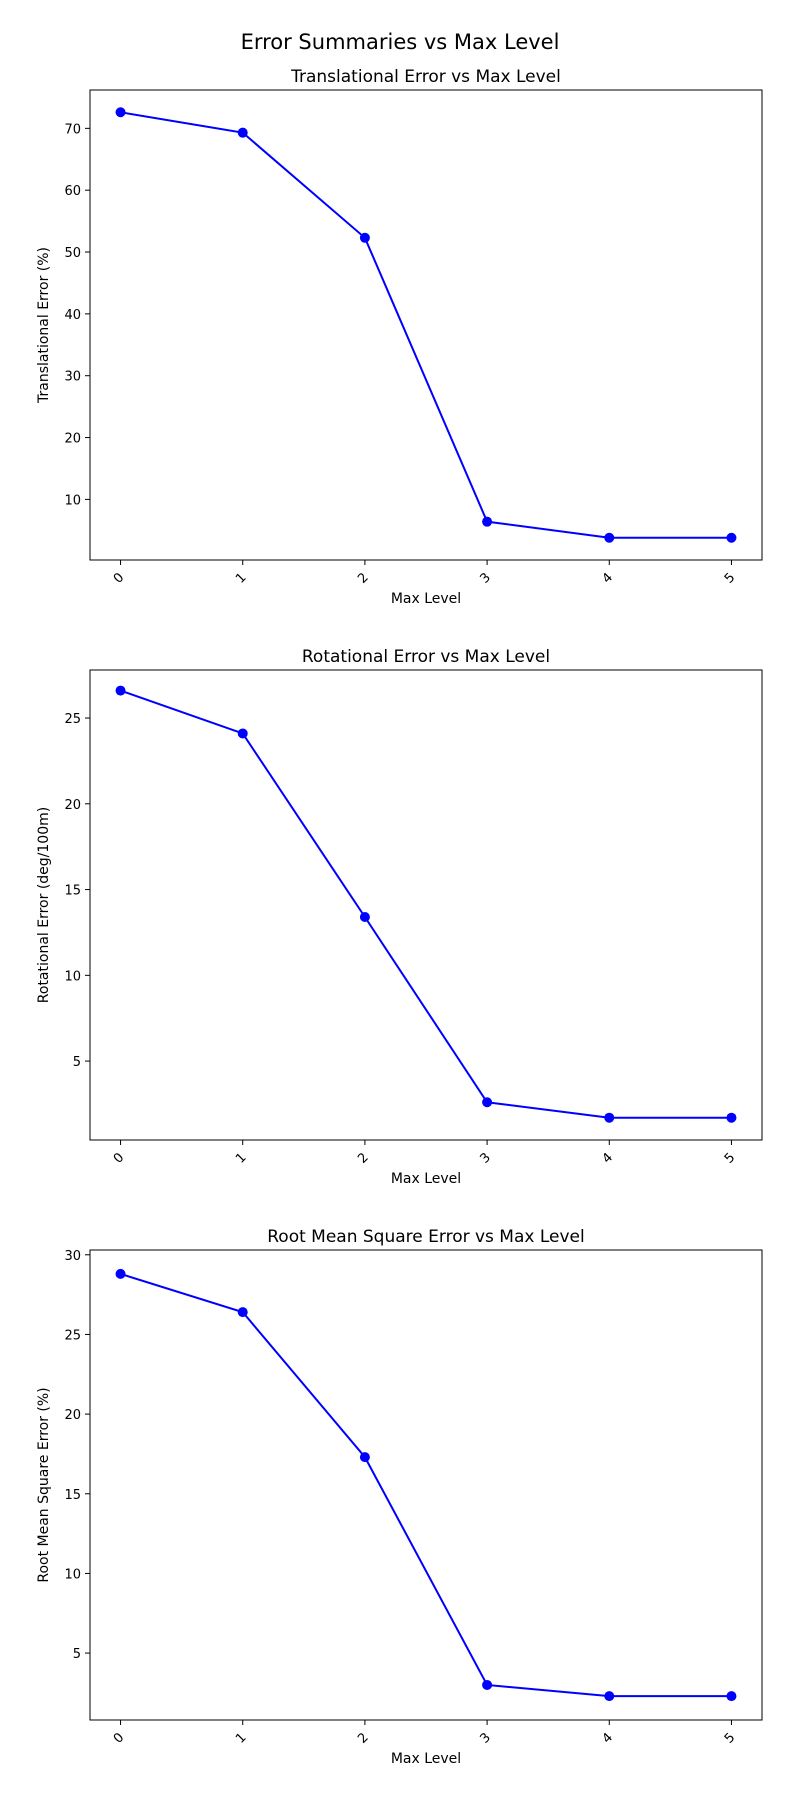  Describe the element at coordinates (72, 129) in the screenshot. I see `y-tick-label: 70` at that location.